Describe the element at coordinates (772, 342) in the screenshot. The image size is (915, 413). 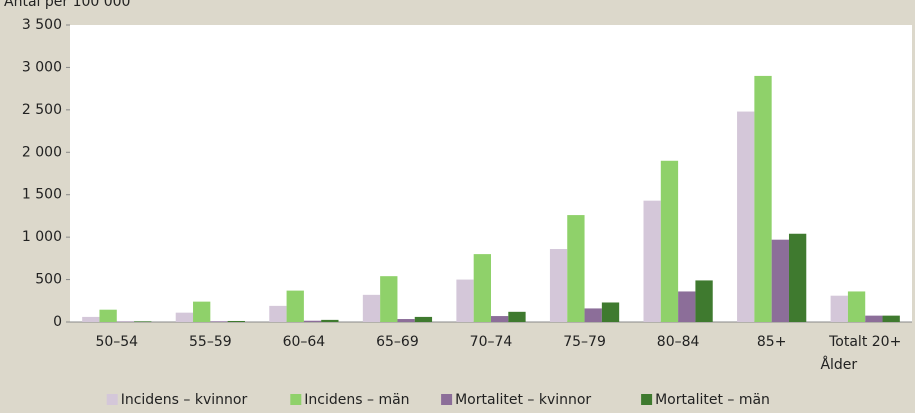
I see `x-tick-label: 85+` at that location.